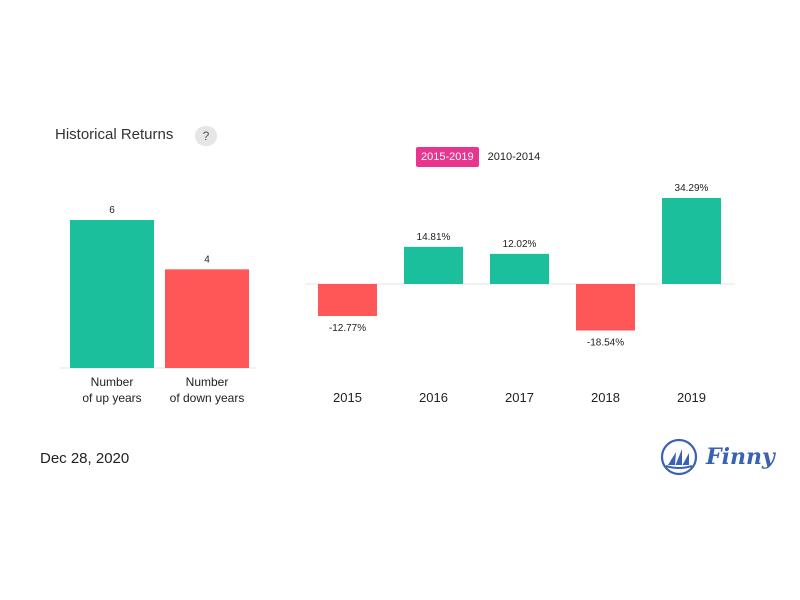 The width and height of the screenshot is (800, 600). Describe the element at coordinates (207, 259) in the screenshot. I see `data-label: 4` at that location.